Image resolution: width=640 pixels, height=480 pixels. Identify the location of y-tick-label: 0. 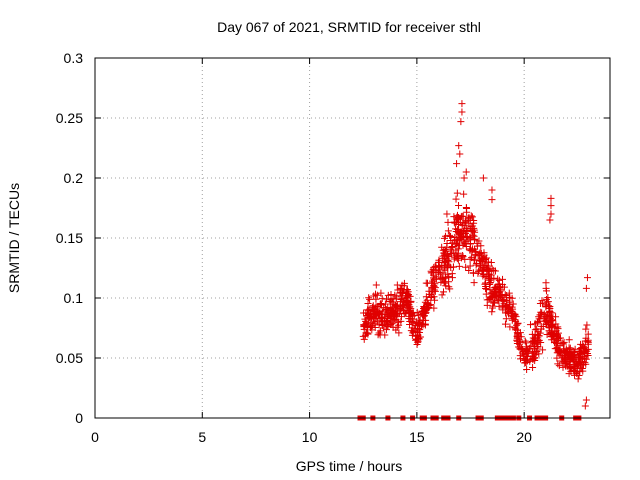
(79, 418).